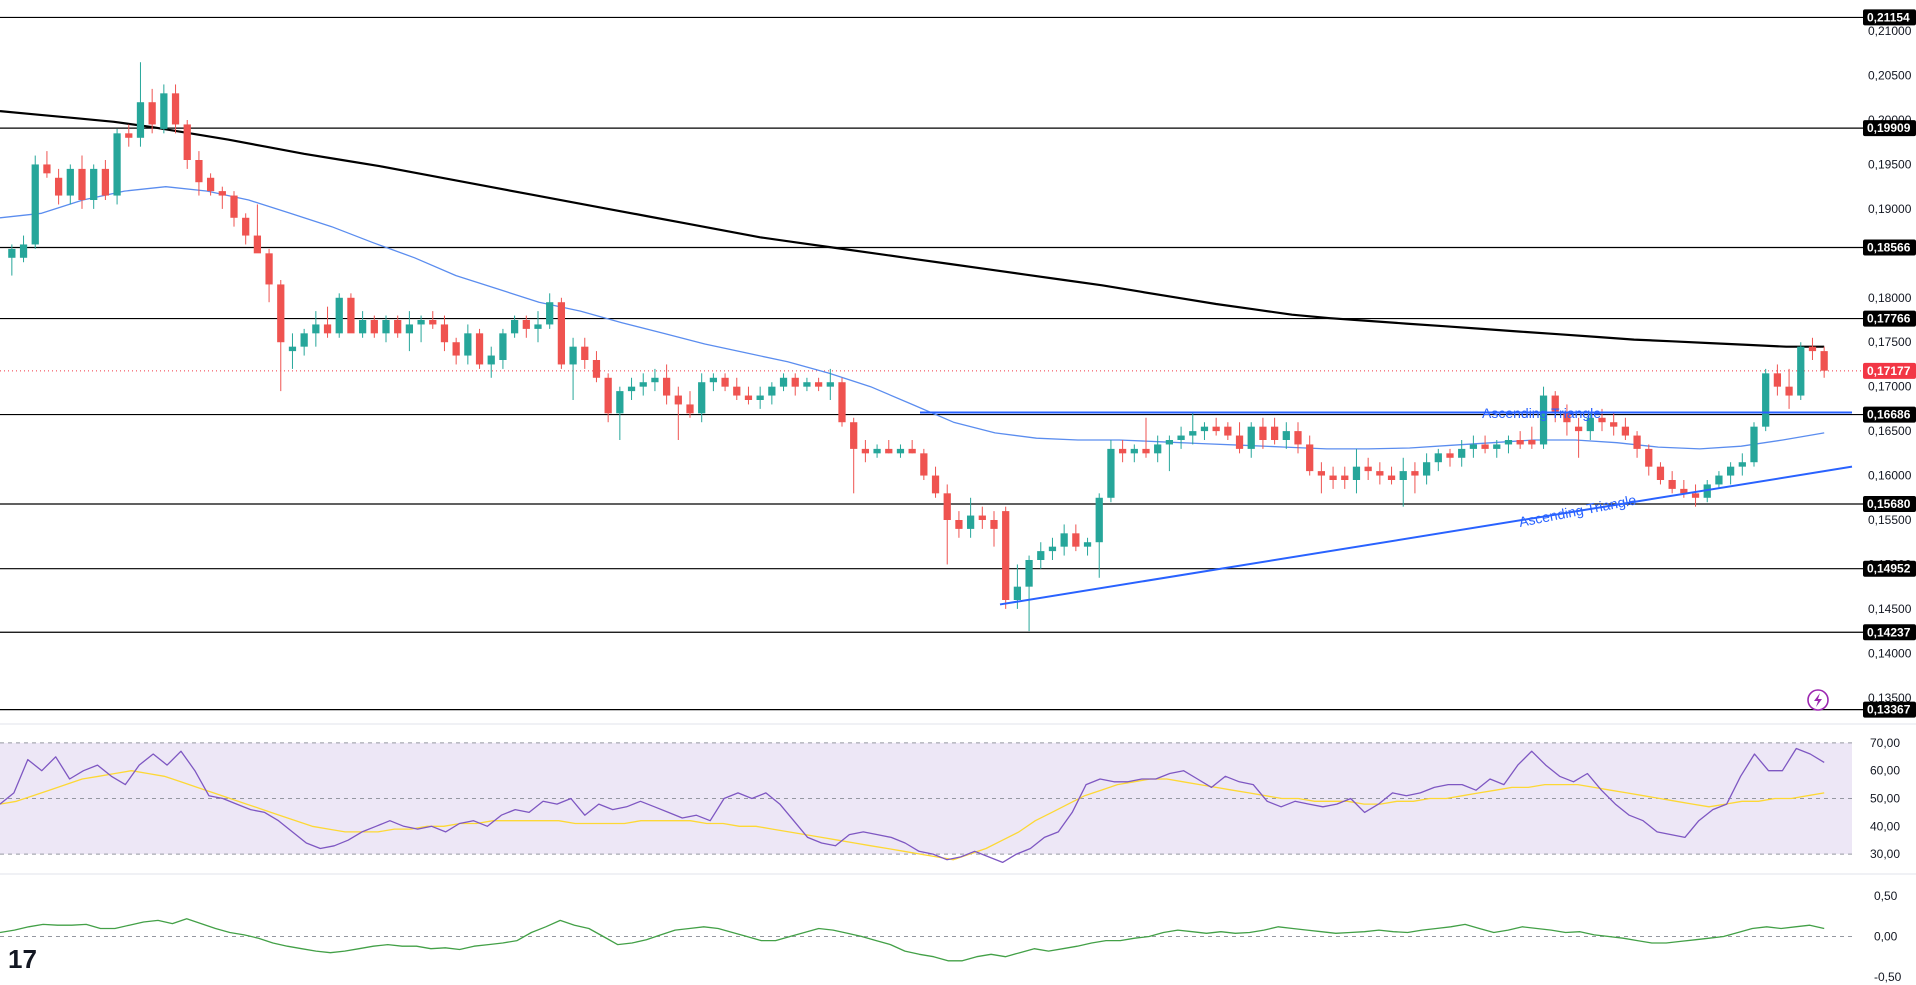 The width and height of the screenshot is (1916, 985). Describe the element at coordinates (1890, 653) in the screenshot. I see `price-tick-label: 0,14000` at that location.